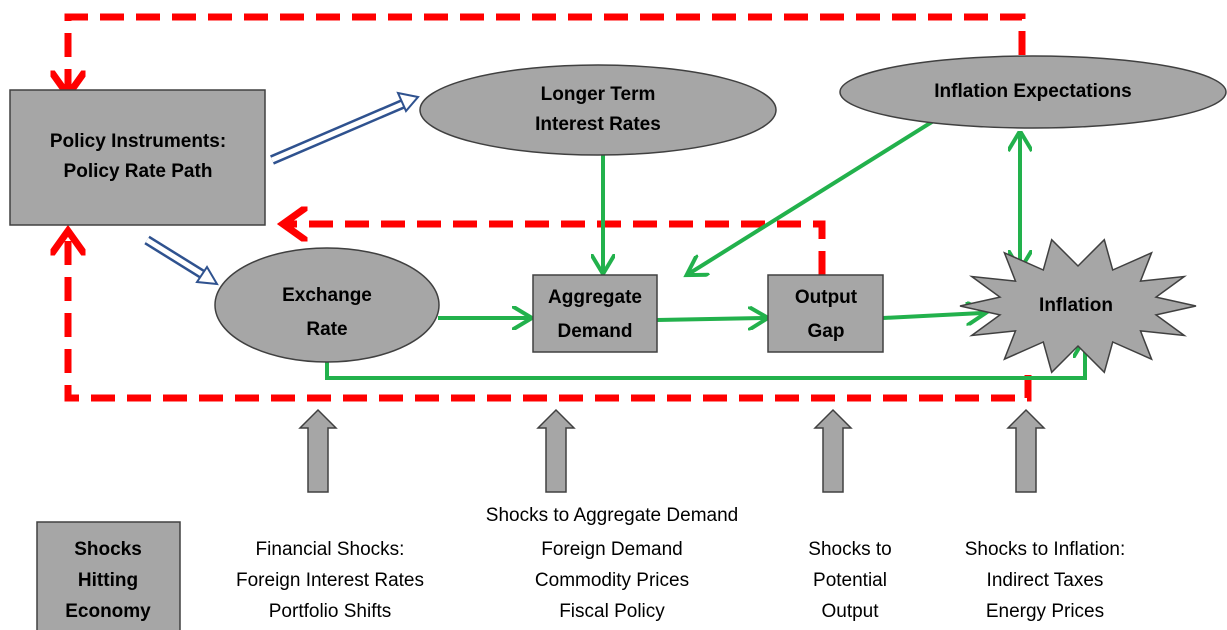 The height and width of the screenshot is (630, 1227). Describe the element at coordinates (598, 94) in the screenshot. I see `label: Longer Term` at that location.